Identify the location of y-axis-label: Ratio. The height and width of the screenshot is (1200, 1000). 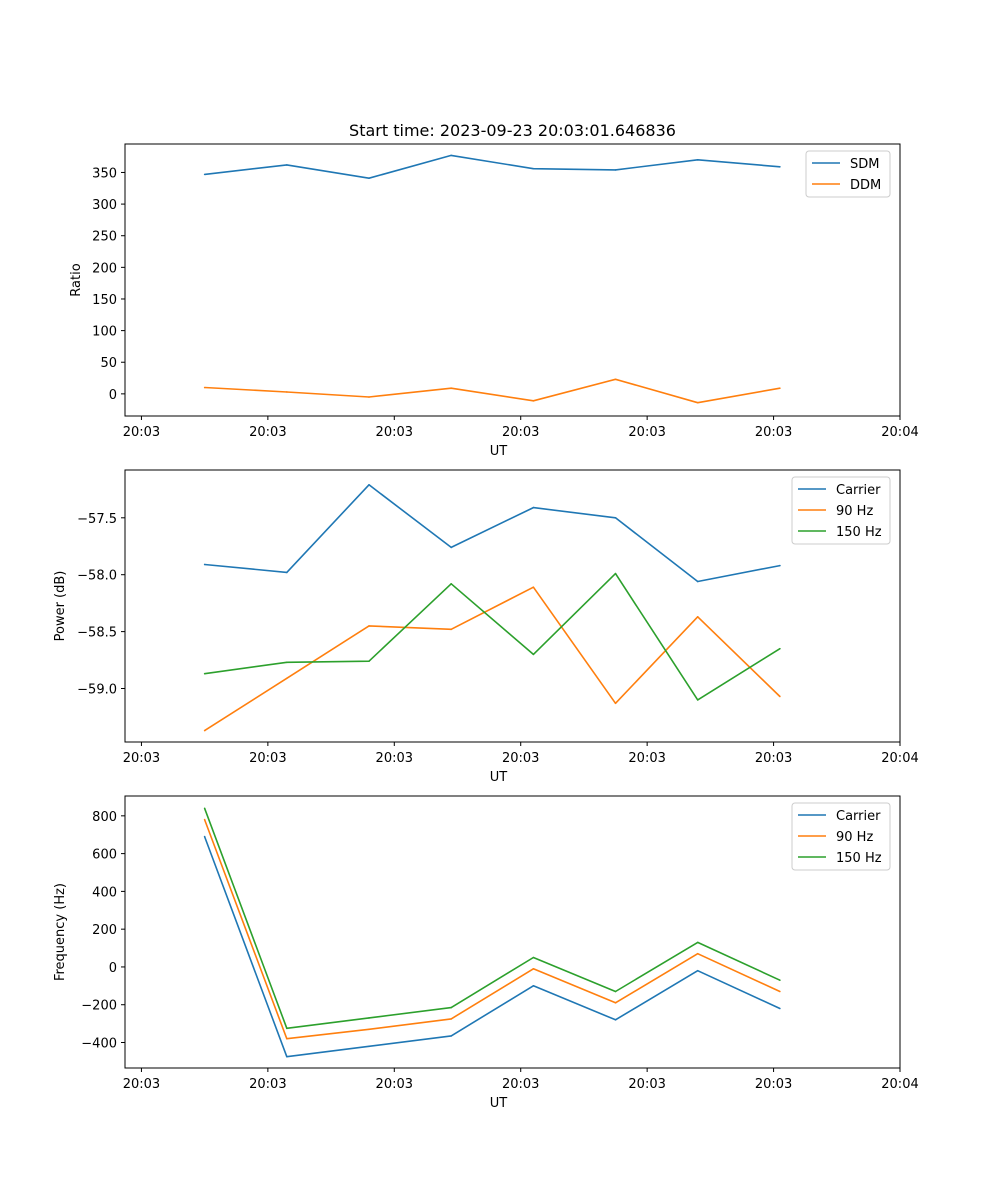
(76, 279).